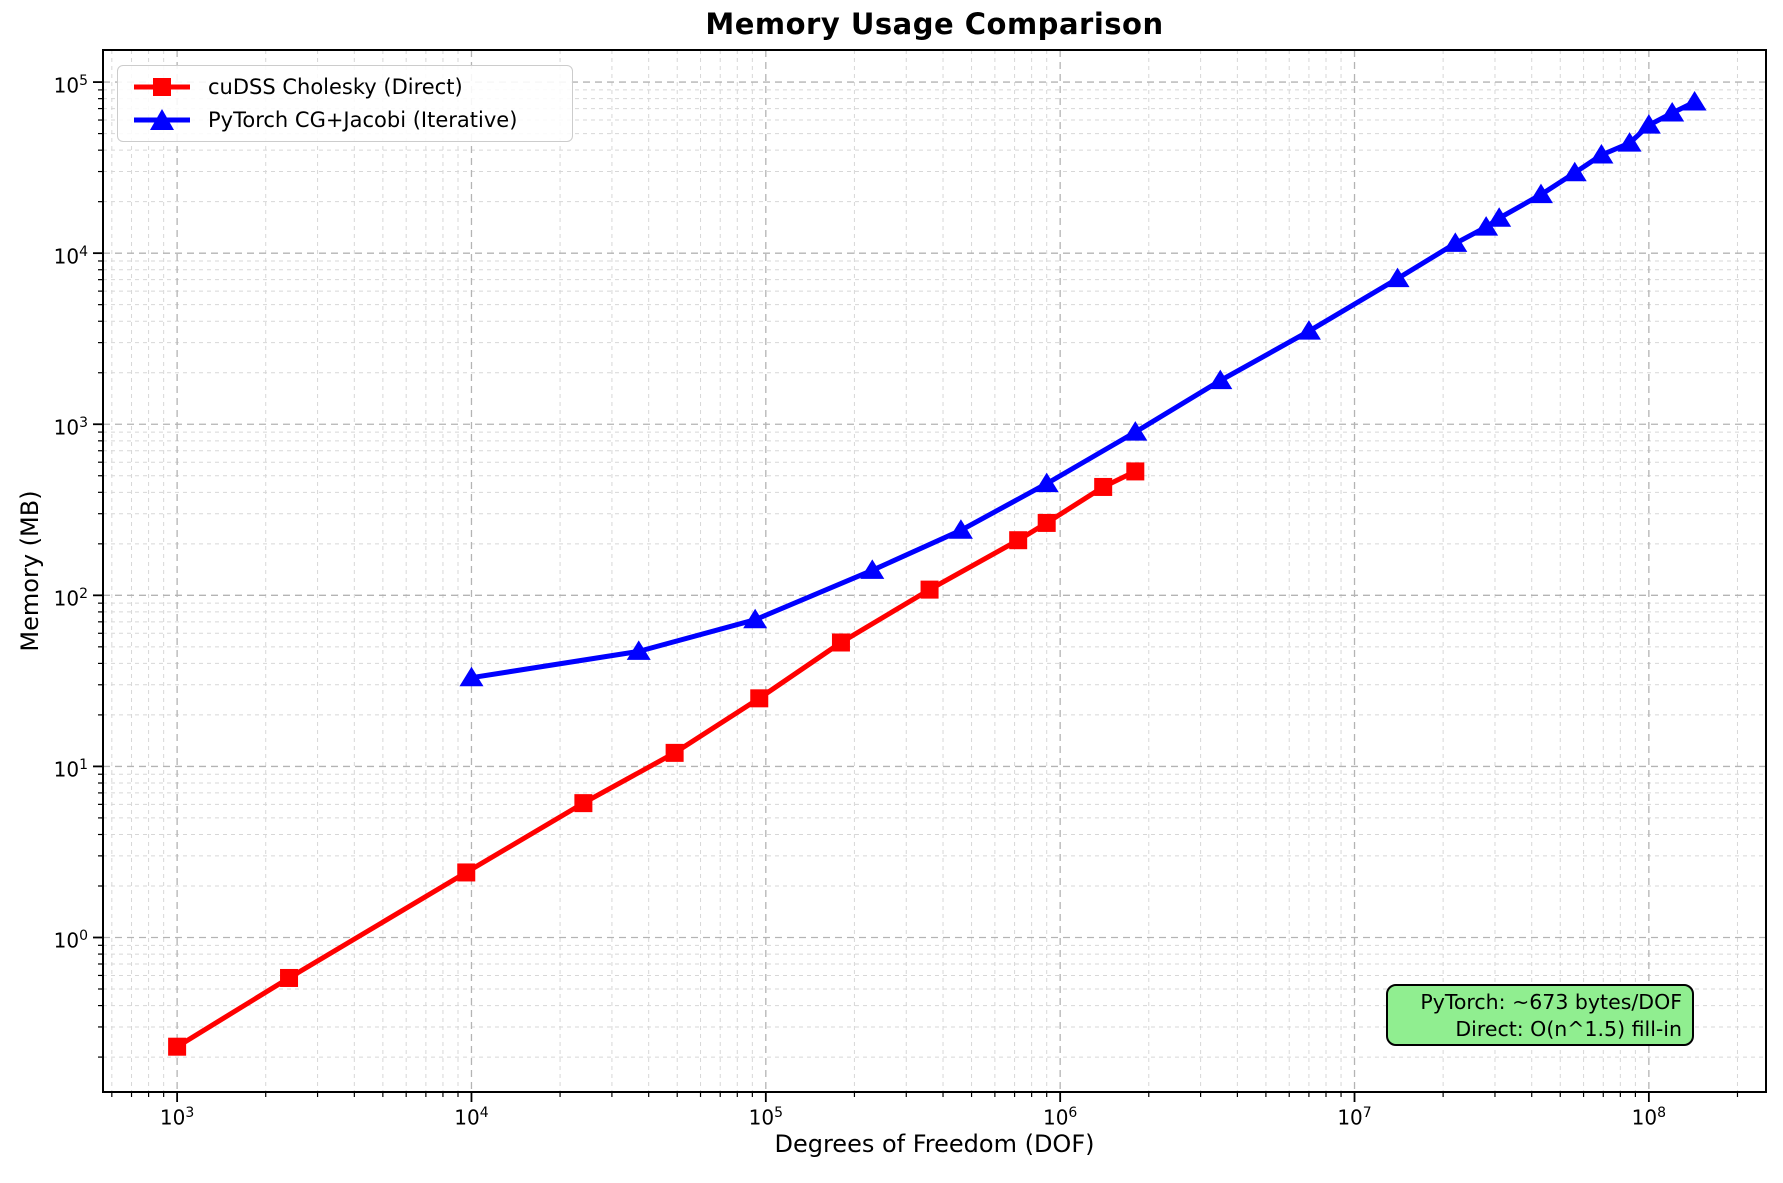  Describe the element at coordinates (934, 24) in the screenshot. I see `chart-title: Memory Usage Comparison` at that location.